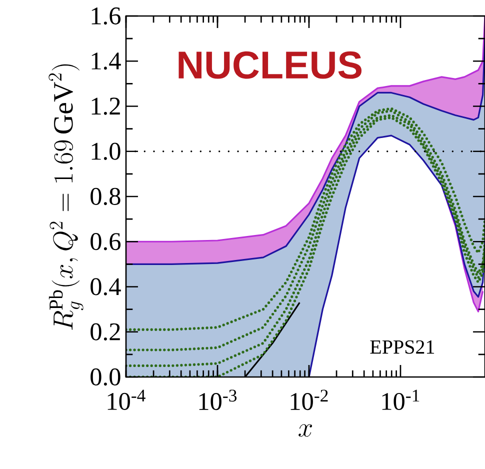  Describe the element at coordinates (305, 430) in the screenshot. I see `x-axis-title: $x$` at that location.